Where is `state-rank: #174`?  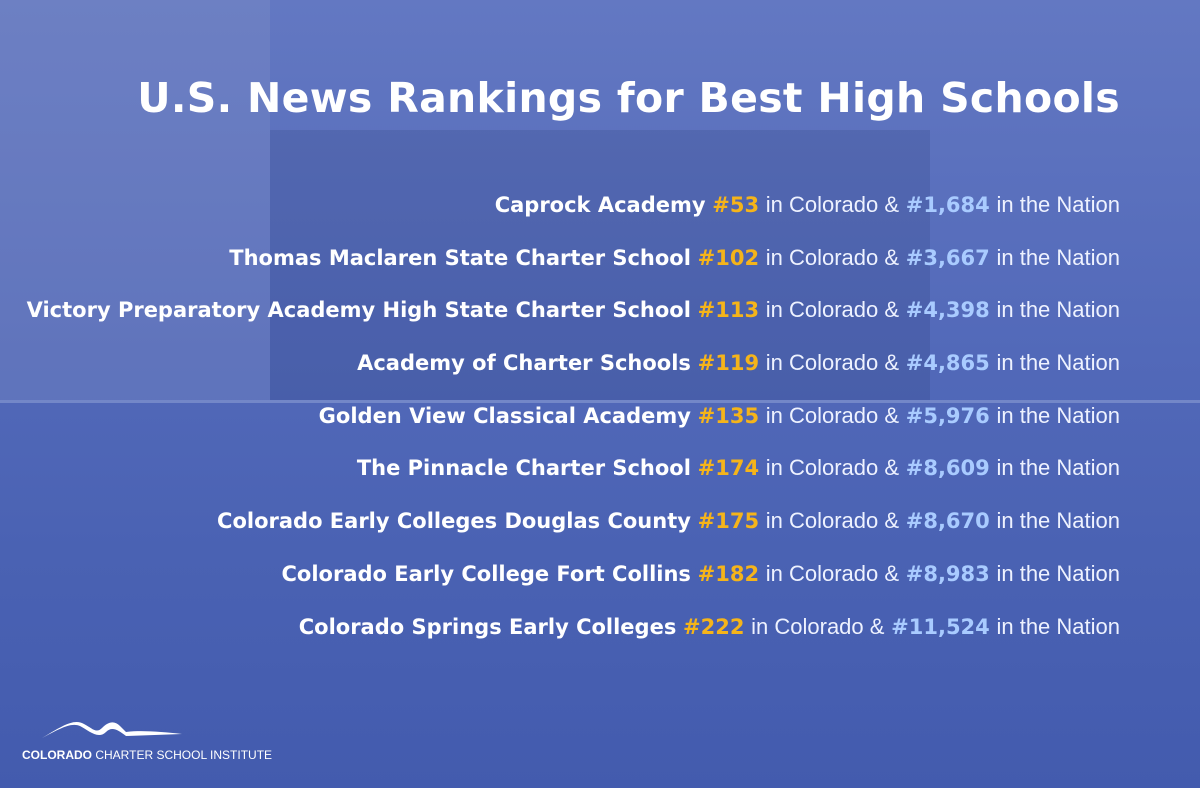 state-rank: #174 is located at coordinates (728, 468).